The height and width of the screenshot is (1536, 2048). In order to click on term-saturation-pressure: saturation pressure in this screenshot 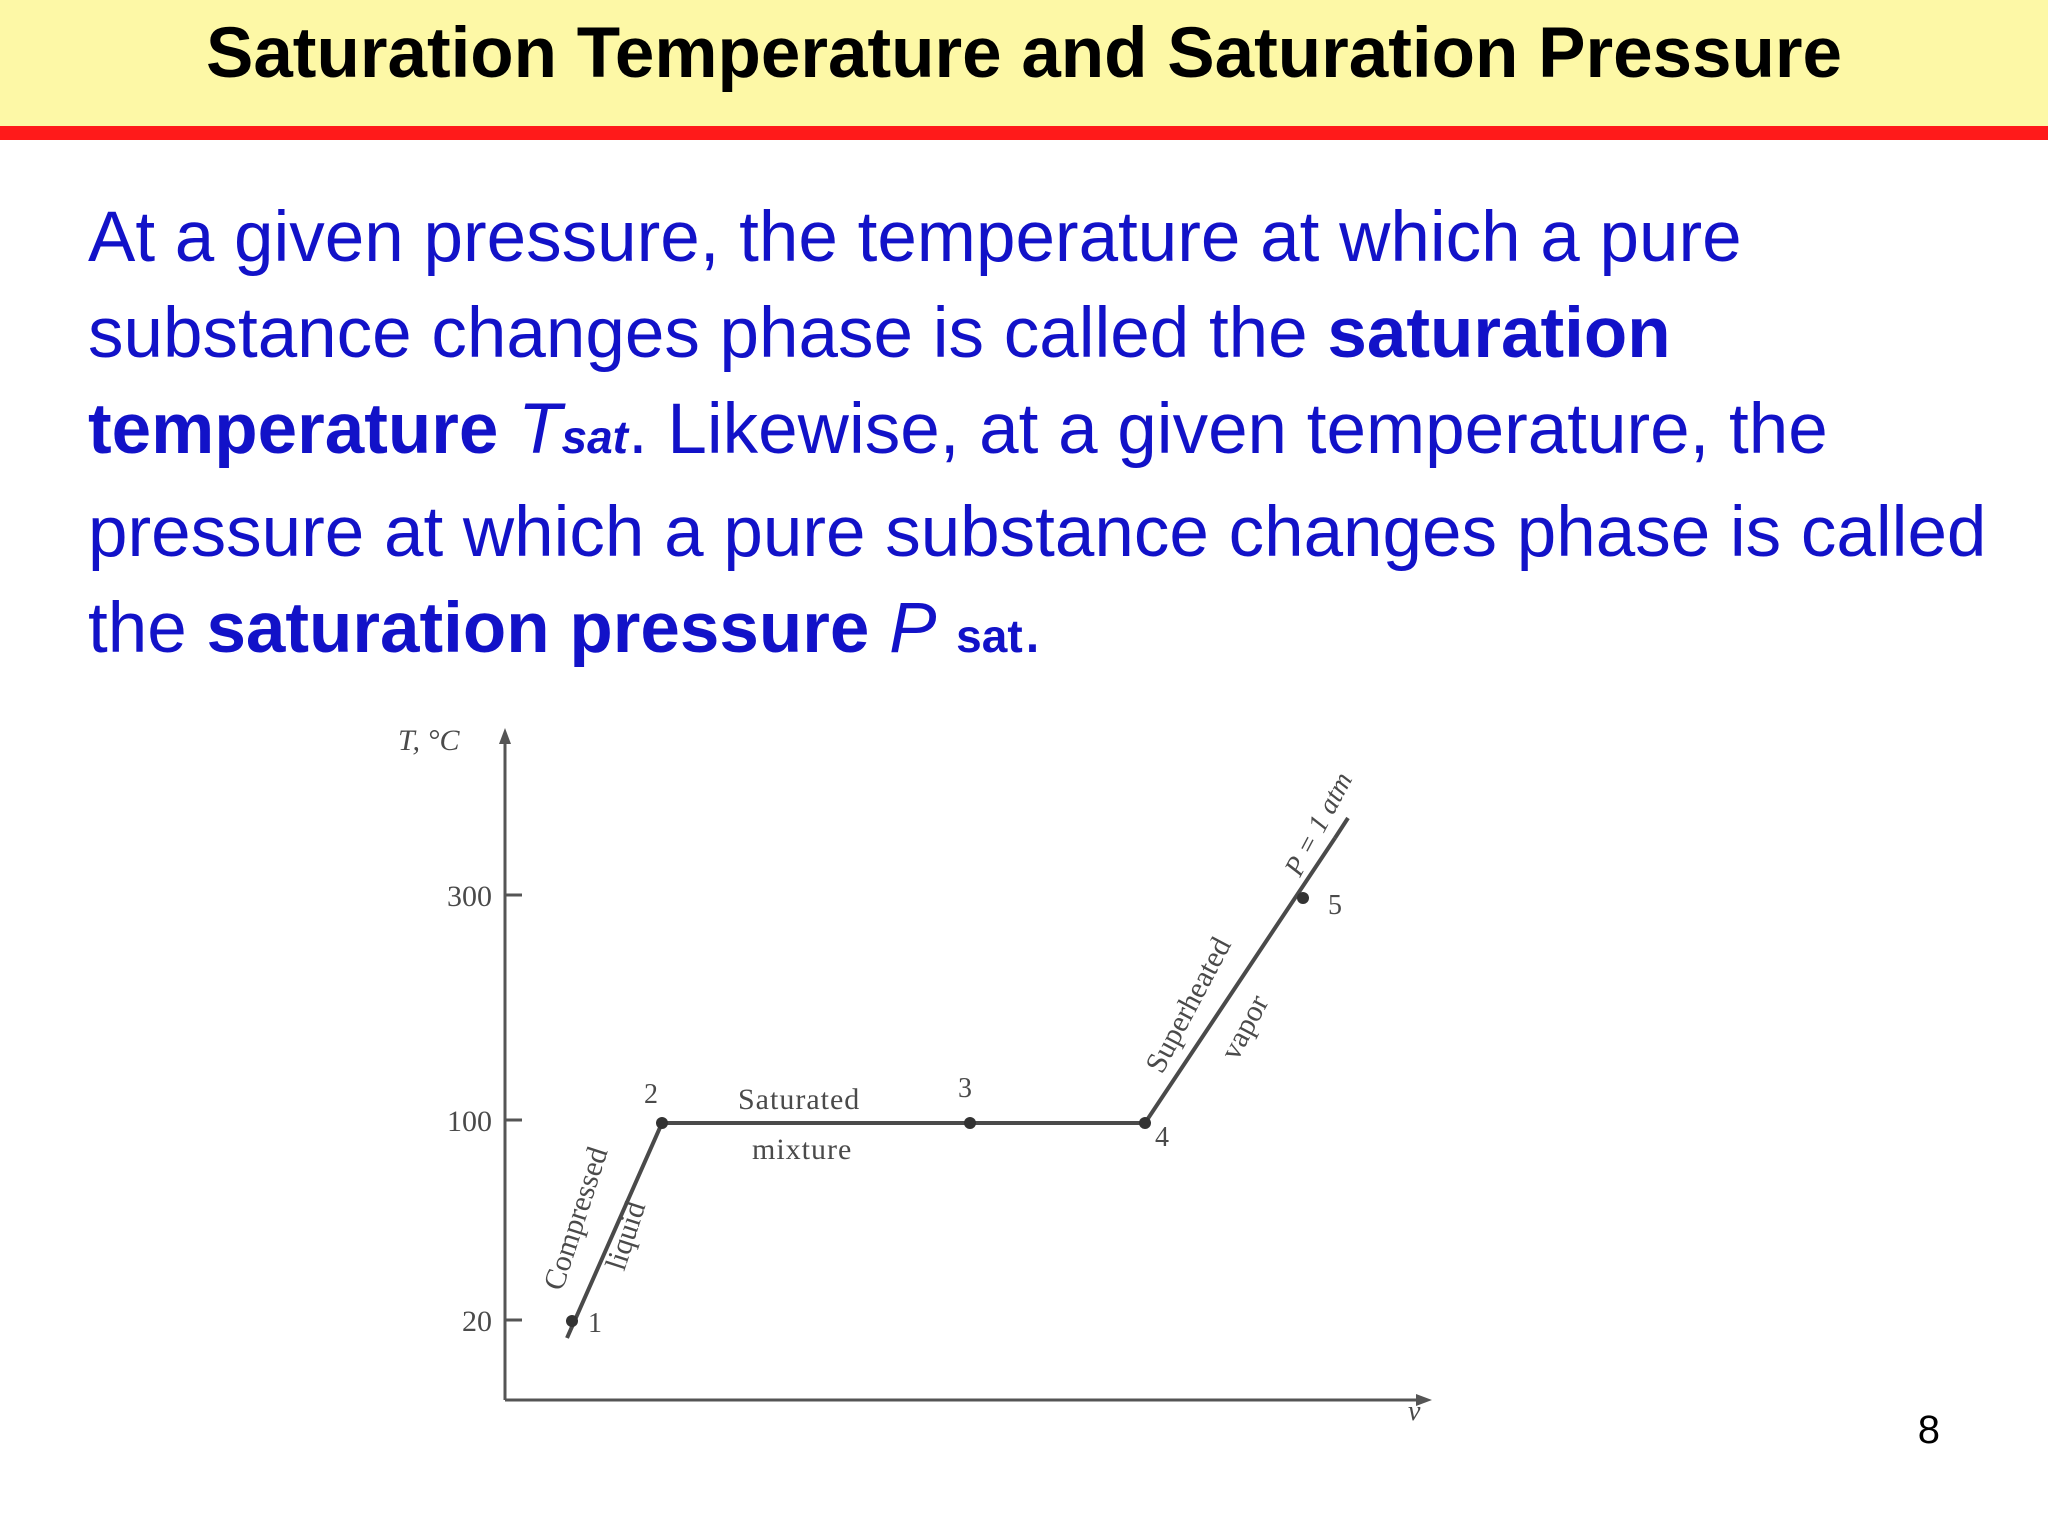, I will do `click(538, 628)`.